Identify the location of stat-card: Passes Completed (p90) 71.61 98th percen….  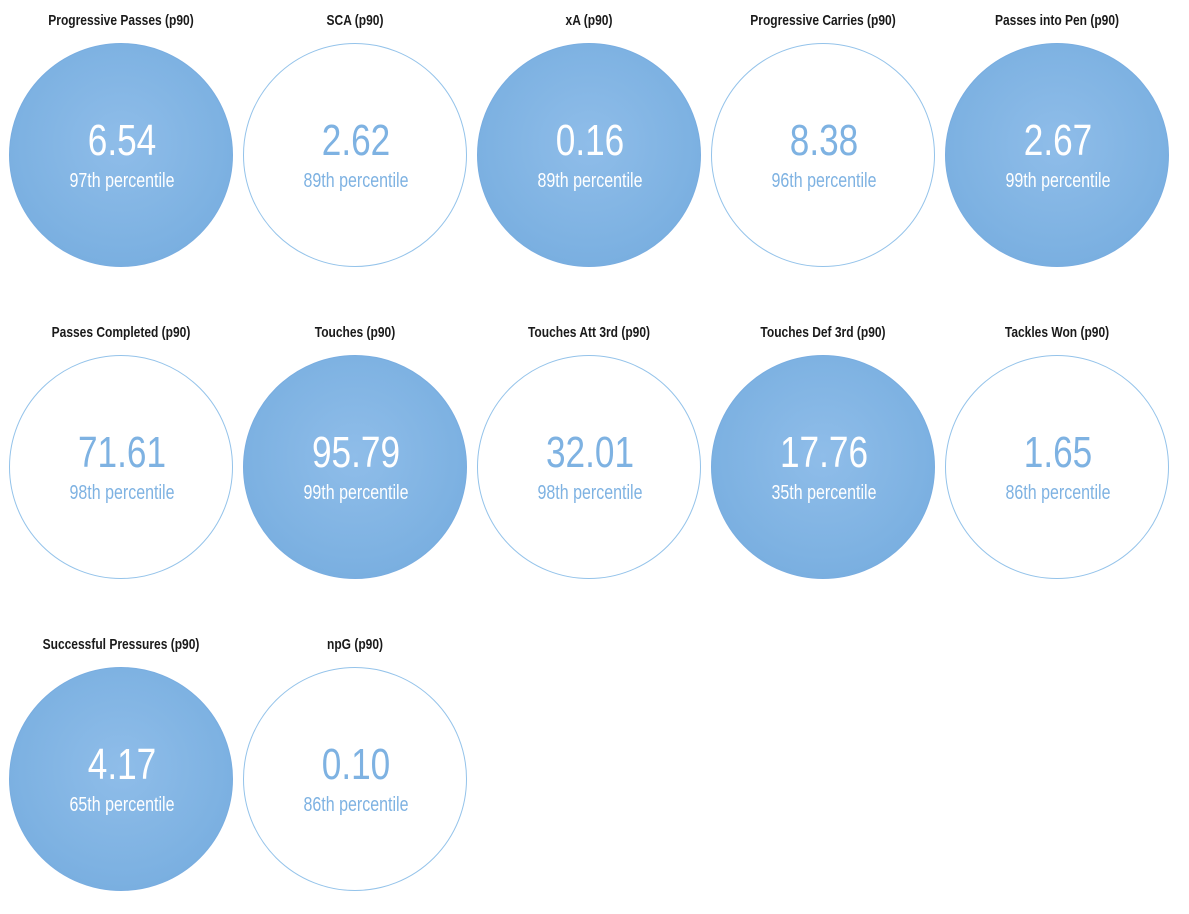
(121, 457).